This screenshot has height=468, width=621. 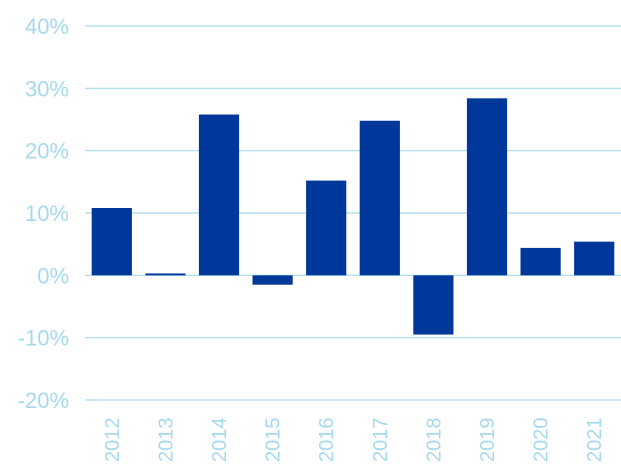 What do you see at coordinates (219, 195) in the screenshot?
I see `bar-2014` at bounding box center [219, 195].